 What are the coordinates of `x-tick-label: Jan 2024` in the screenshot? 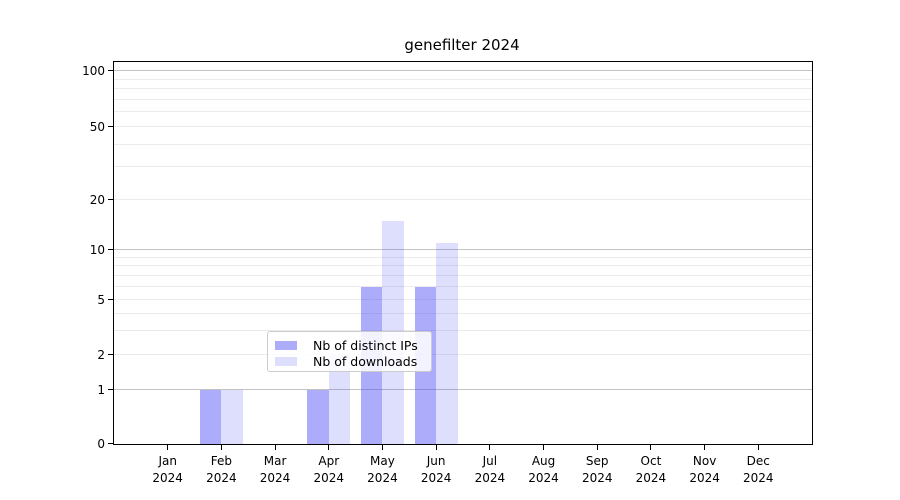 It's located at (168, 469).